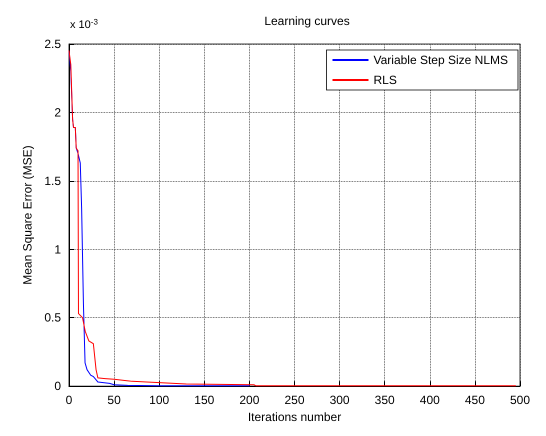 This screenshot has width=546, height=436. Describe the element at coordinates (53, 44) in the screenshot. I see `y-tick-label: 2.5` at that location.